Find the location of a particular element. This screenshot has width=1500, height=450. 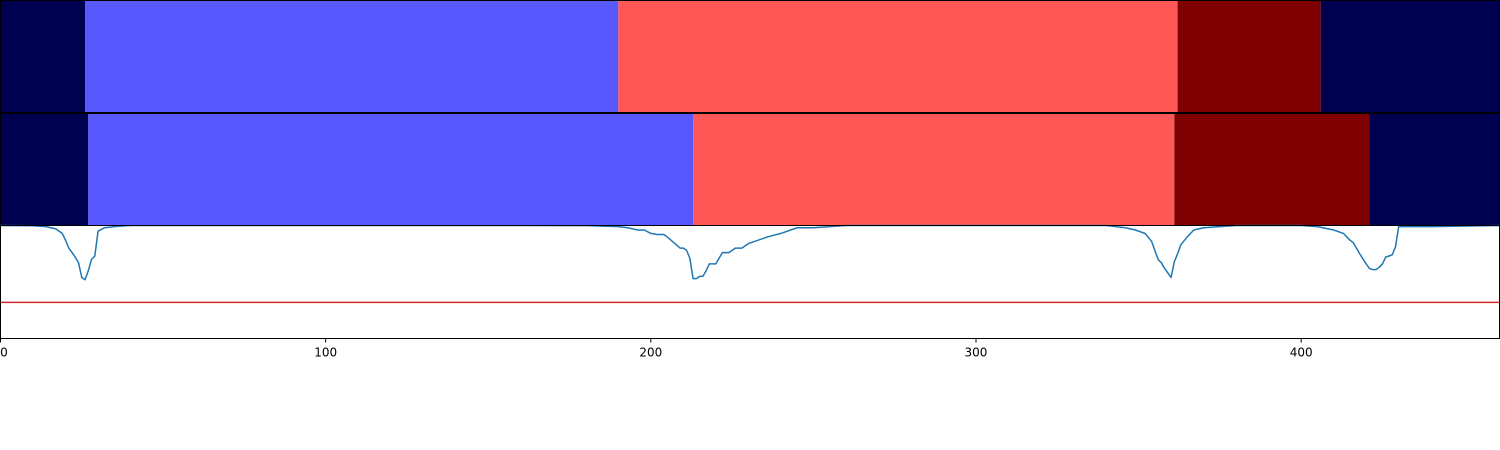

x-tick-label-300: 300 is located at coordinates (976, 353).